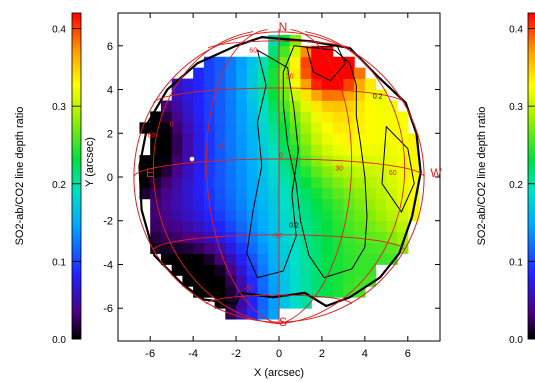  What do you see at coordinates (236, 354) in the screenshot?
I see `x-tick-label: -2` at bounding box center [236, 354].